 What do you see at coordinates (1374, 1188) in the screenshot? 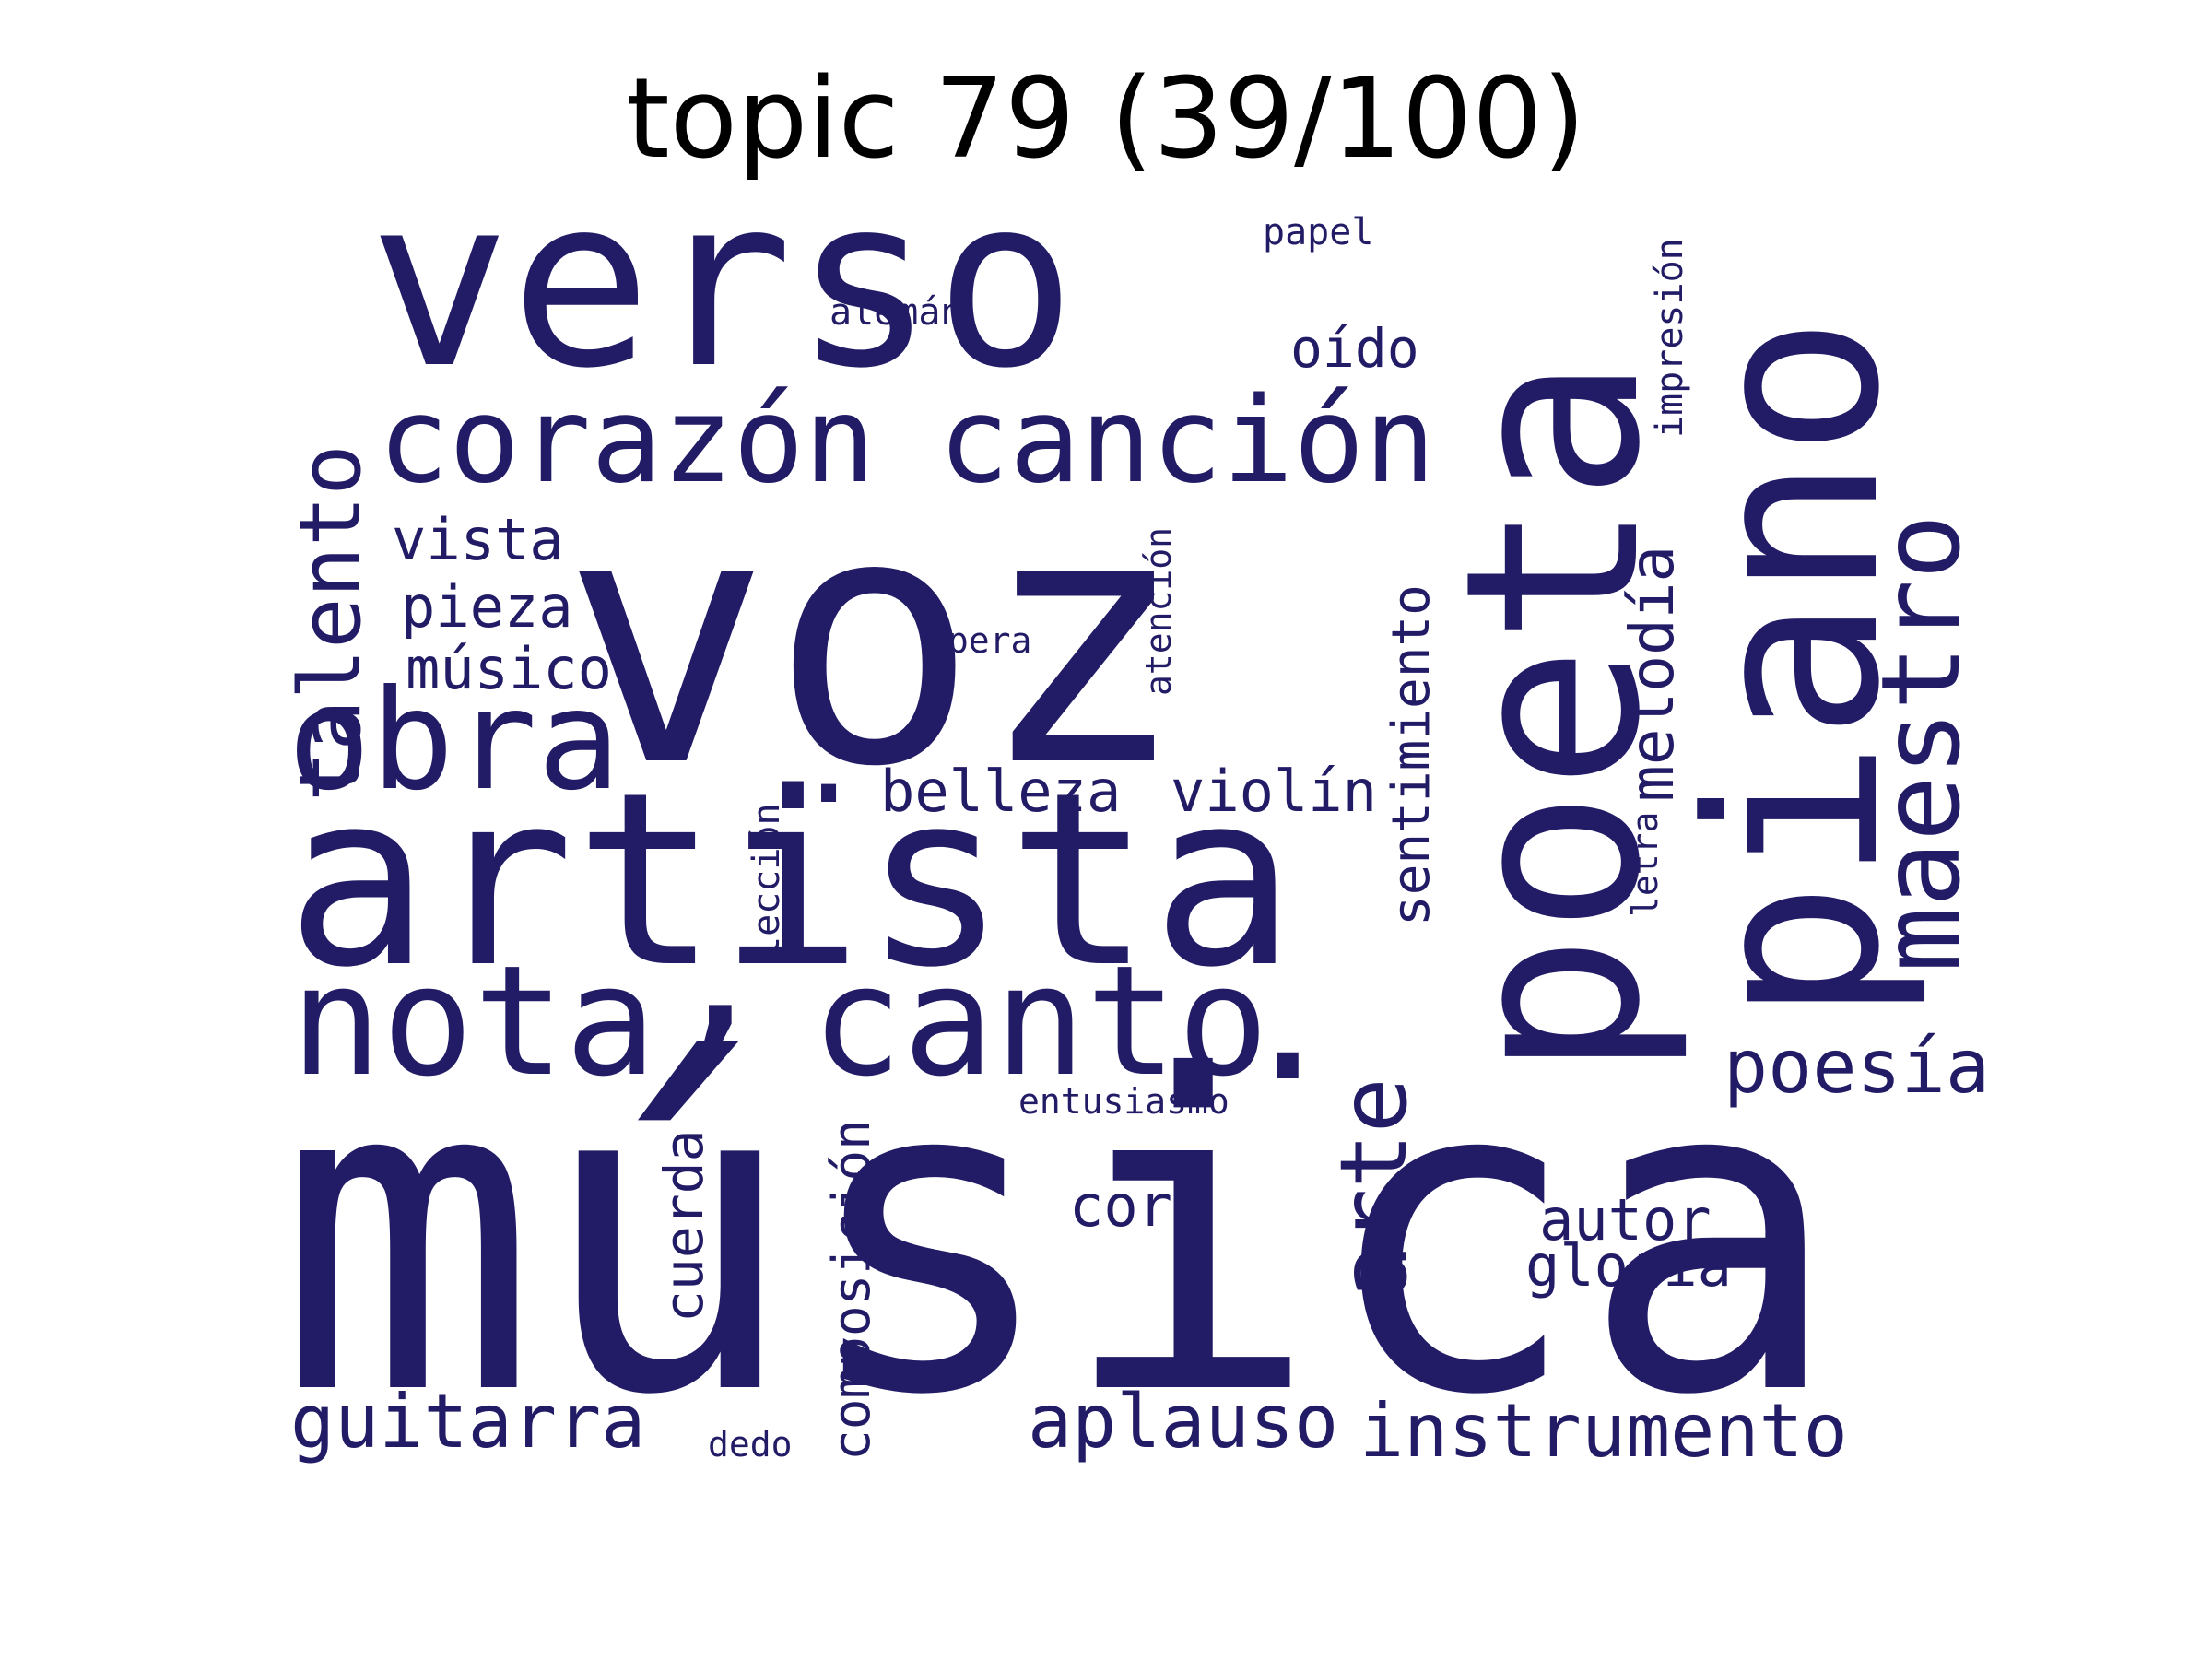
I see `word-arte: arte` at bounding box center [1374, 1188].